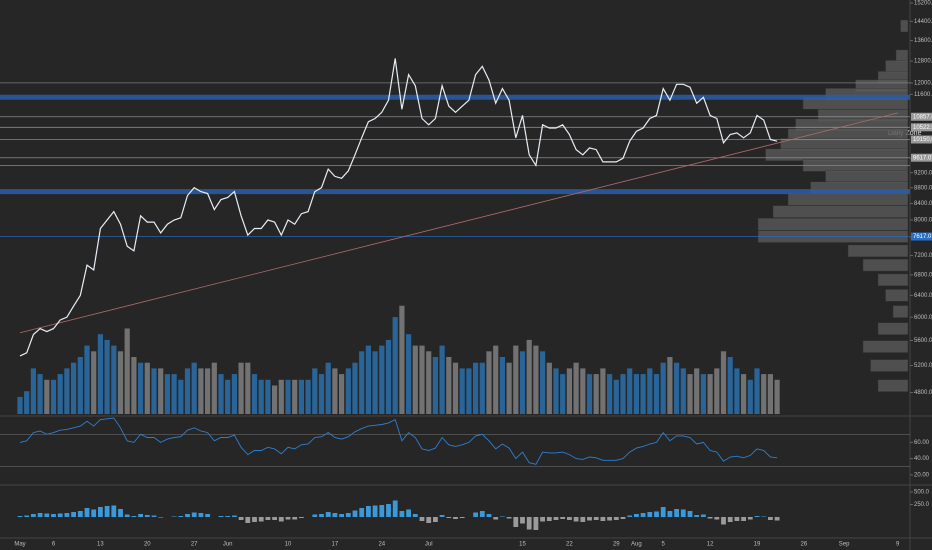 This screenshot has width=932, height=550. I want to click on x-tick-label: 22, so click(569, 545).